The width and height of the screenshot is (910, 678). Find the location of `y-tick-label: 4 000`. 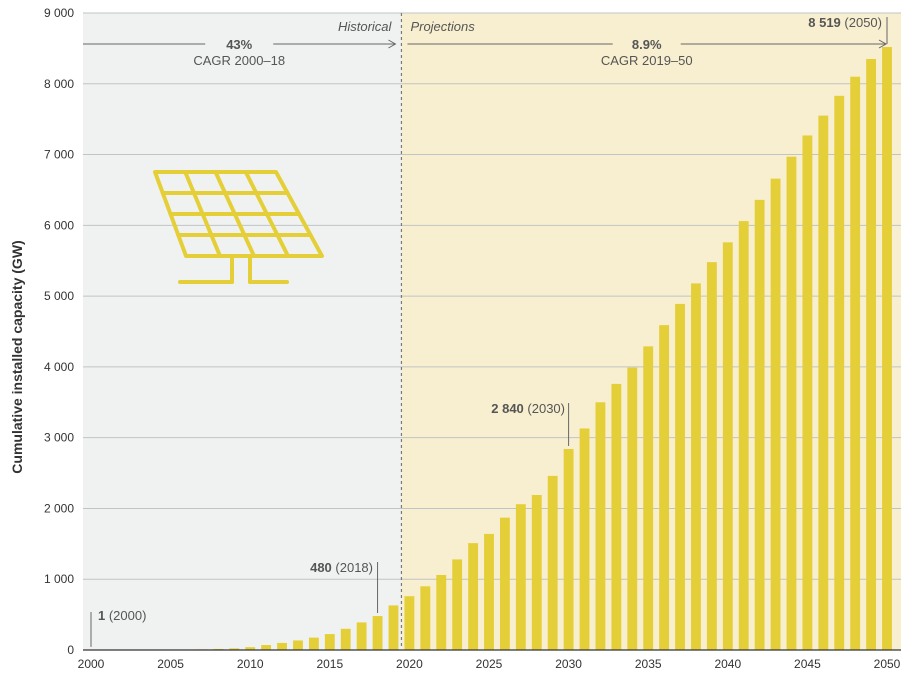

y-tick-label: 4 000 is located at coordinates (59, 367).